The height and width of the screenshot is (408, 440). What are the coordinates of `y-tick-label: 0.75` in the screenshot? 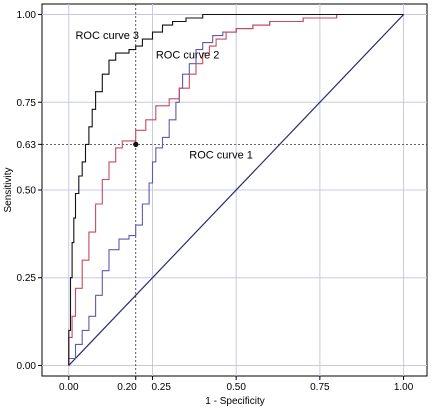 It's located at (27, 103).